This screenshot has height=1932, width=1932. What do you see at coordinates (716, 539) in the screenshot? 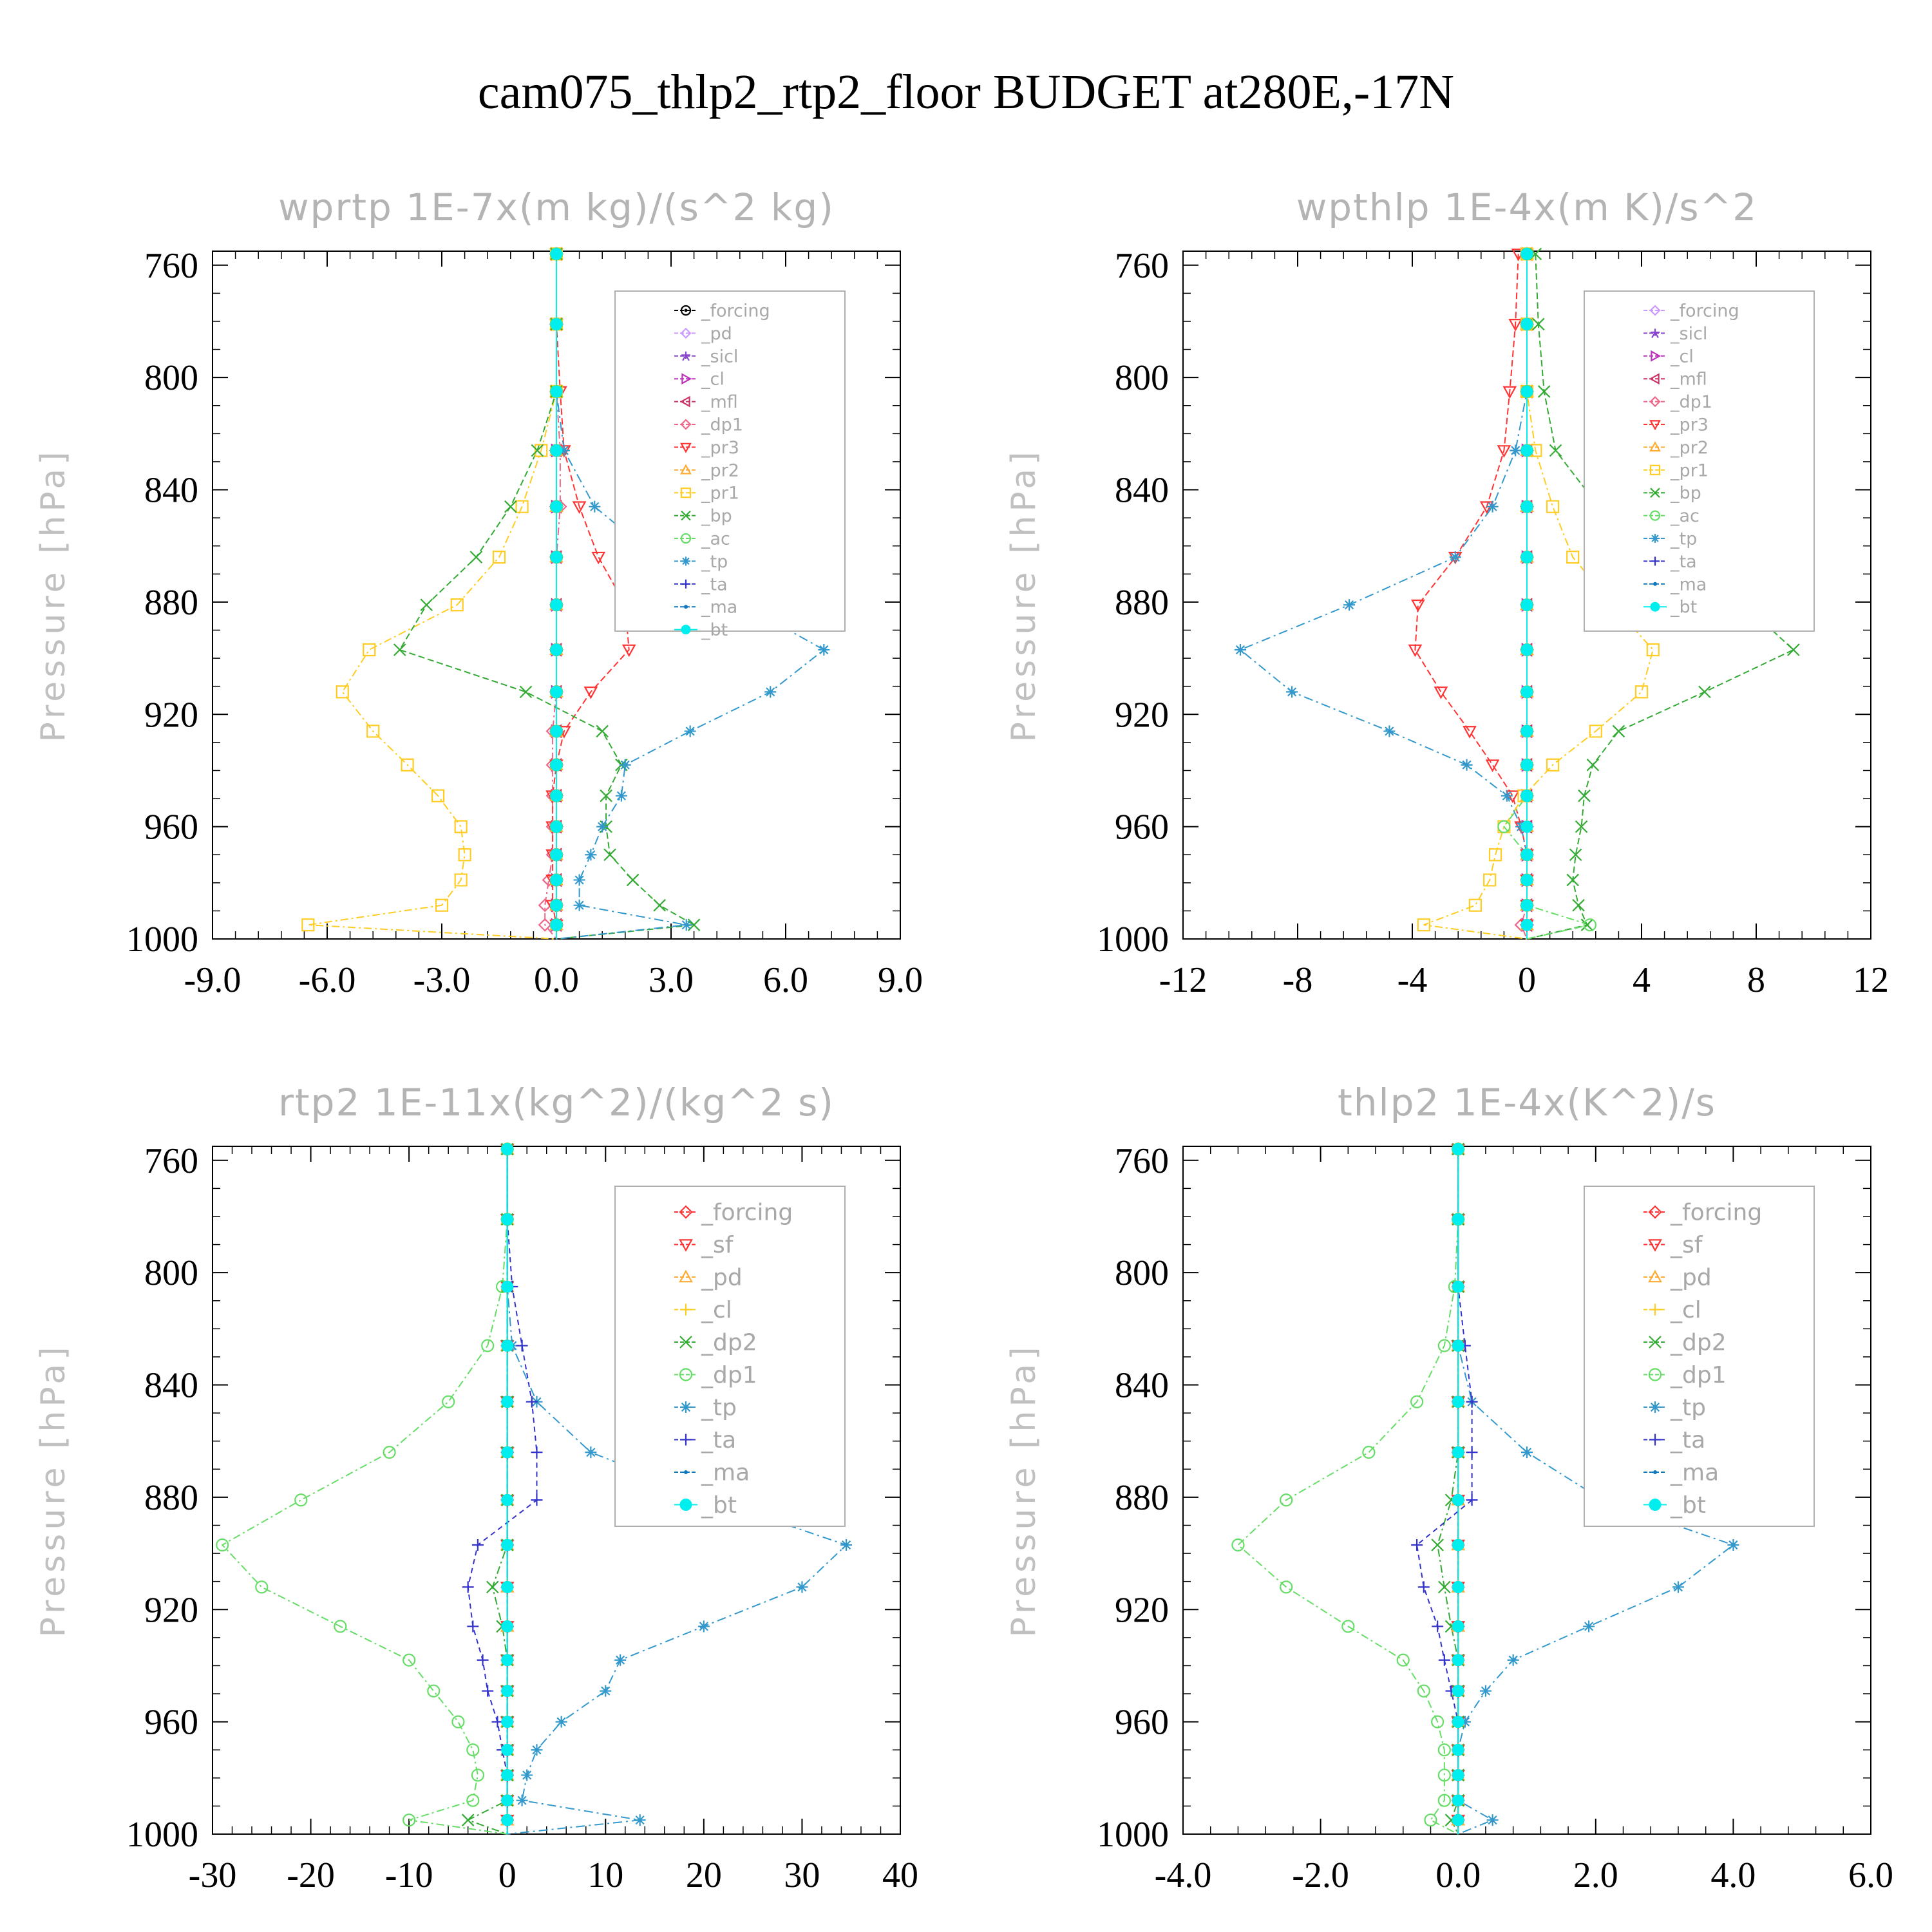
I see `legend-label: _ac` at bounding box center [716, 539].